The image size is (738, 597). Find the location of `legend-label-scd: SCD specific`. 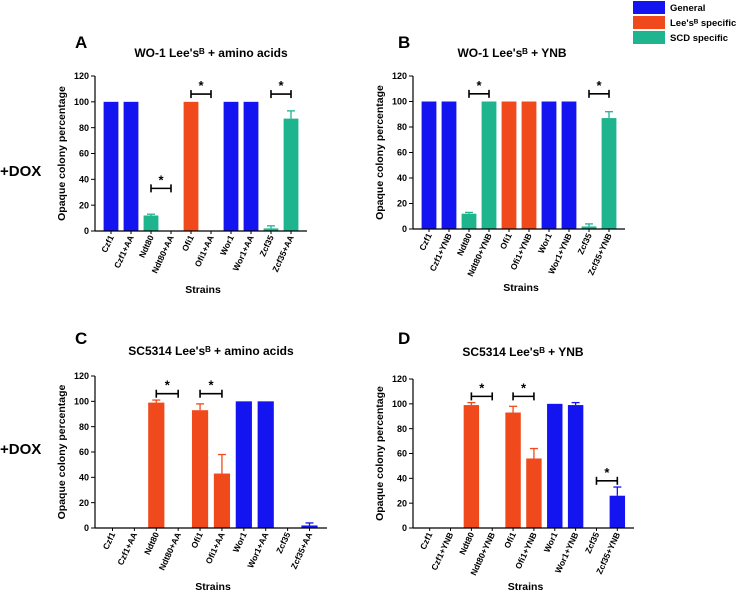

legend-label-scd: SCD specific is located at coordinates (699, 38).